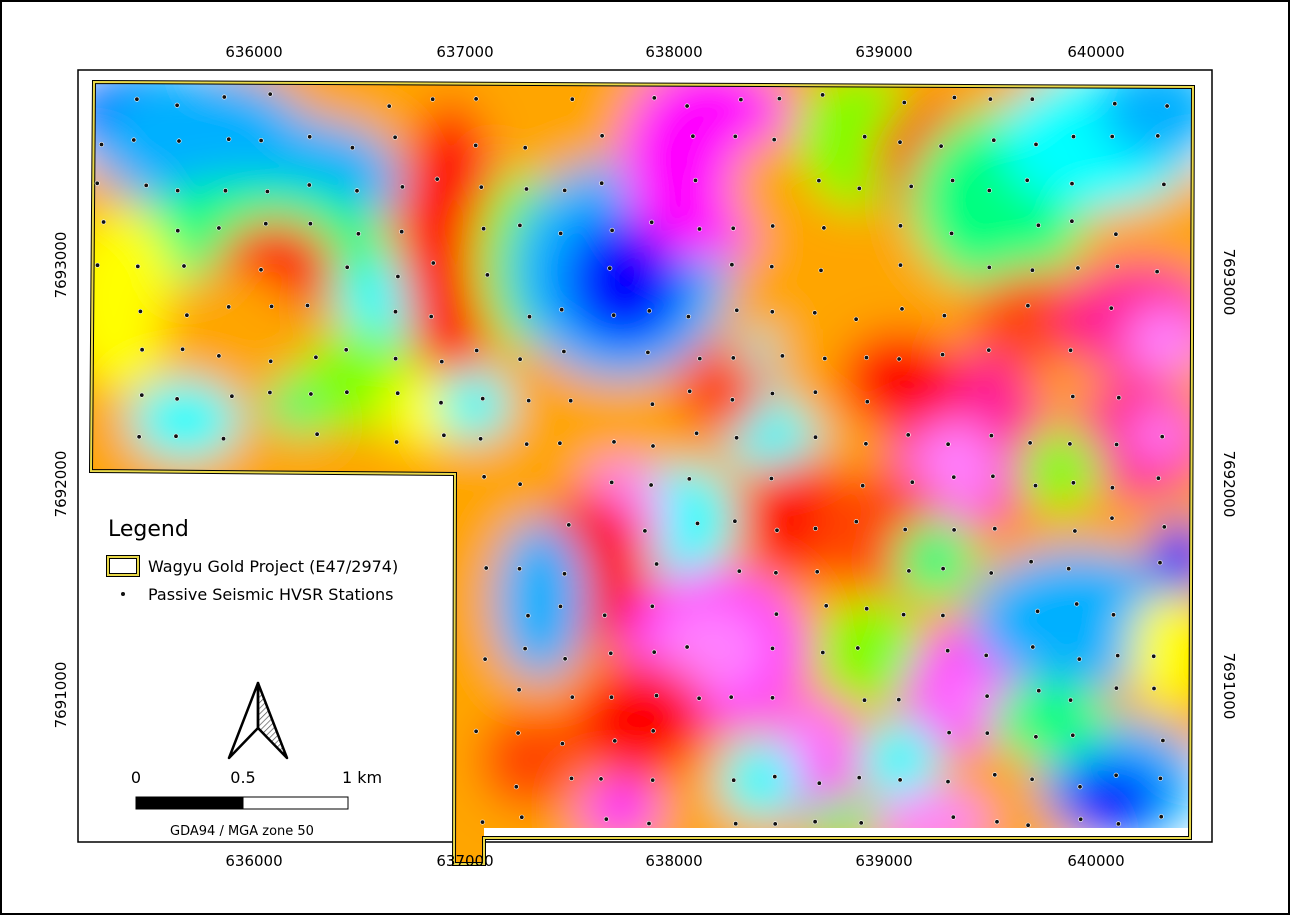  I want to click on x-tick-top-637000: 637000, so click(464, 52).